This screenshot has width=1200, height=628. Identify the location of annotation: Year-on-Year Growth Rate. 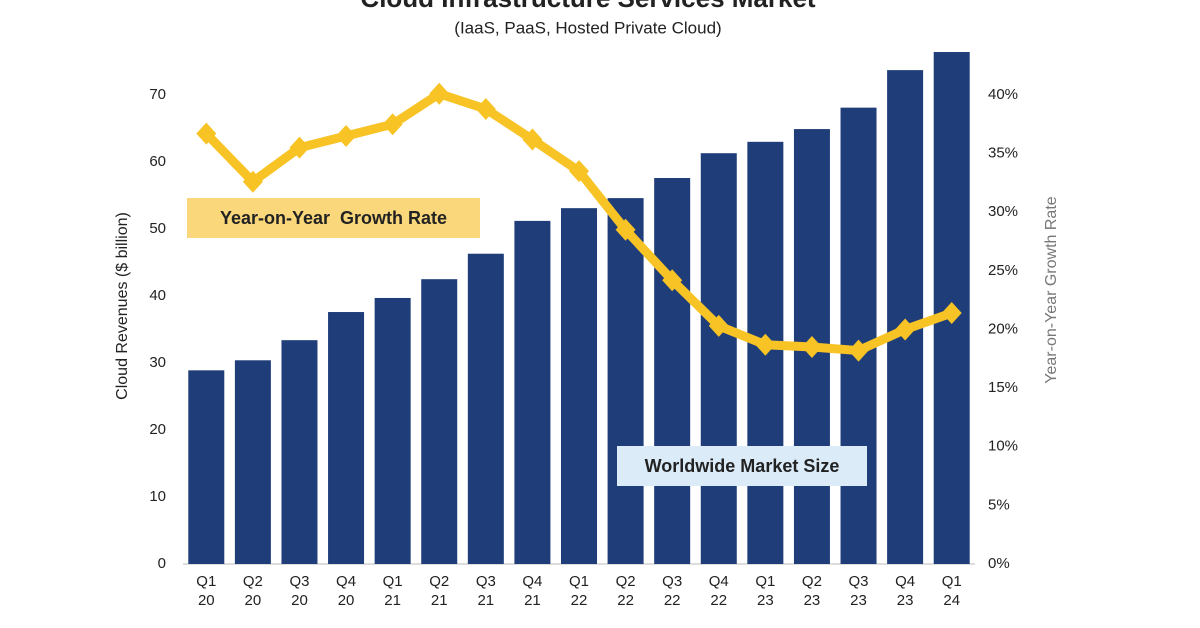
(333, 218).